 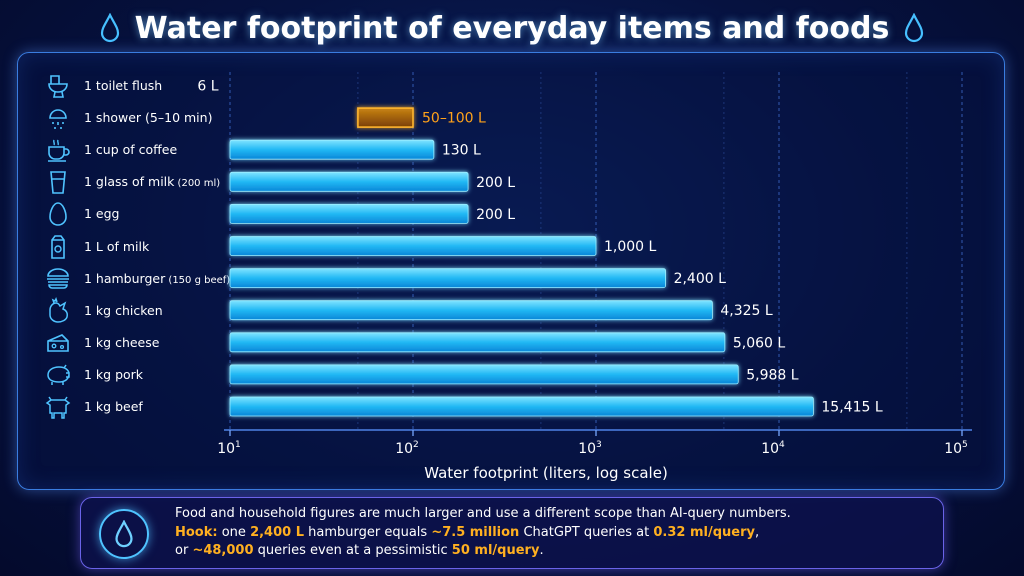 I want to click on value-label: 5,060 L, so click(x=759, y=343).